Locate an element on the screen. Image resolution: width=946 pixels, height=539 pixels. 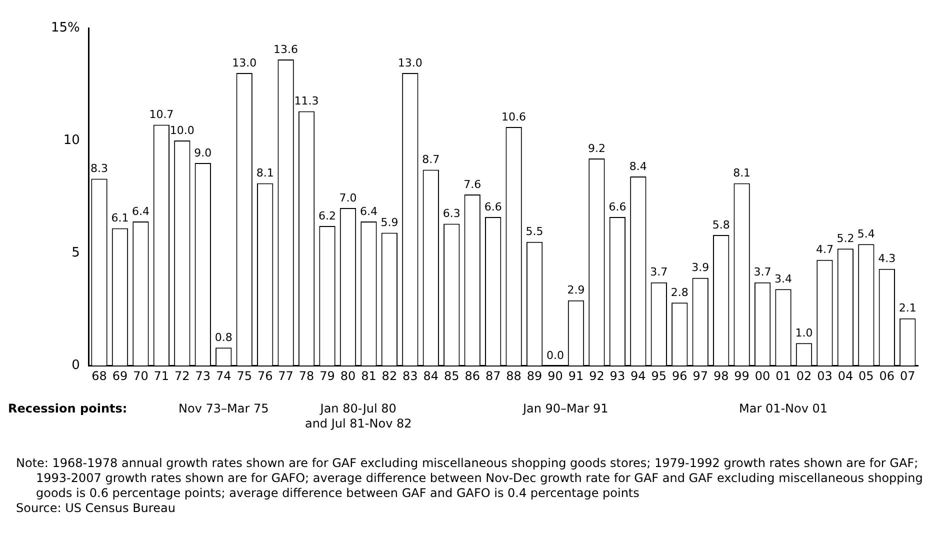
x-tick-label: 88 is located at coordinates (514, 375).